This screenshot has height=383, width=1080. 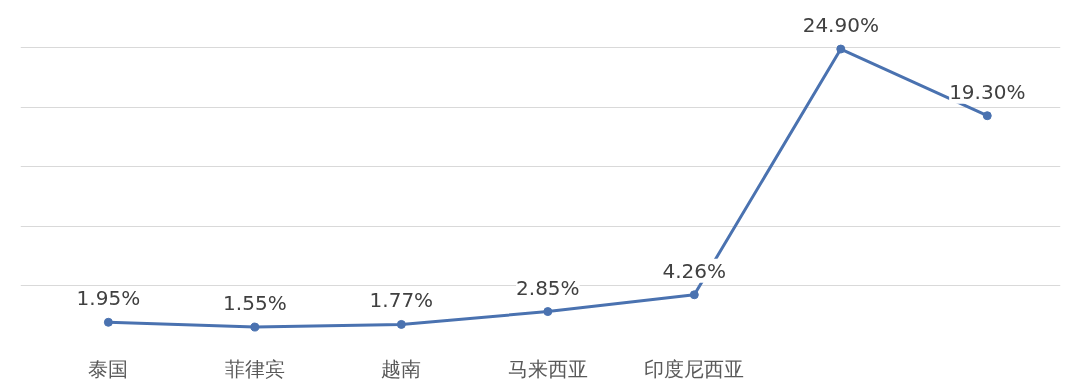 What do you see at coordinates (987, 91) in the screenshot?
I see `data-label: 19.30%` at bounding box center [987, 91].